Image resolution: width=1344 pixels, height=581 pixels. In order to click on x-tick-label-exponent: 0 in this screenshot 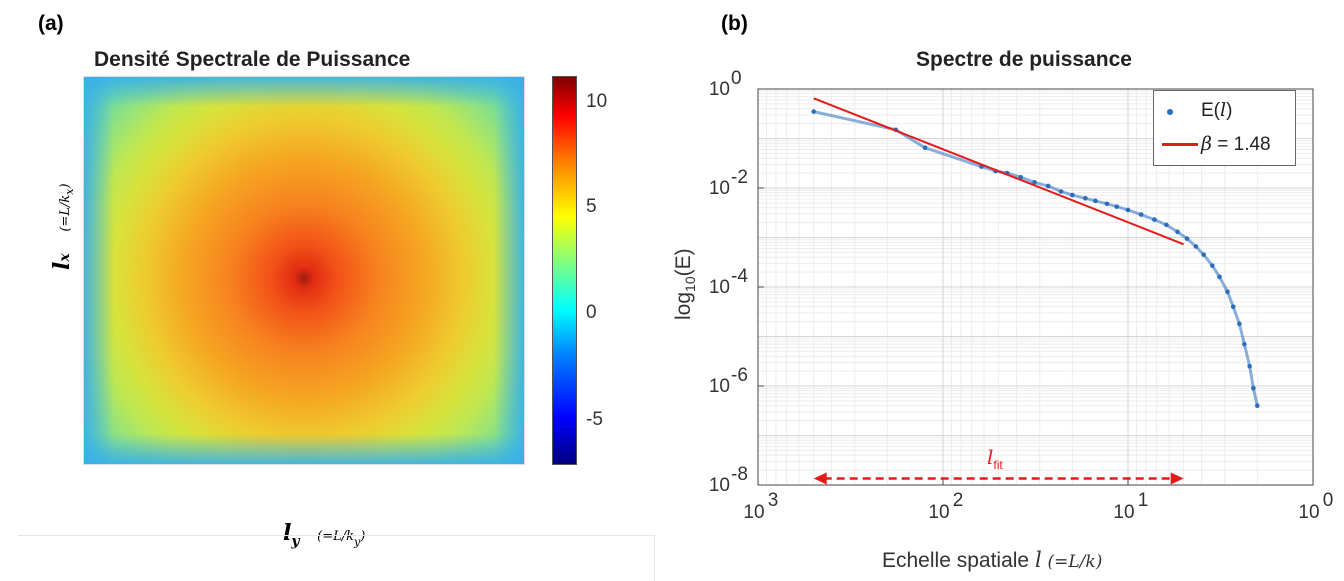, I will do `click(1328, 500)`.